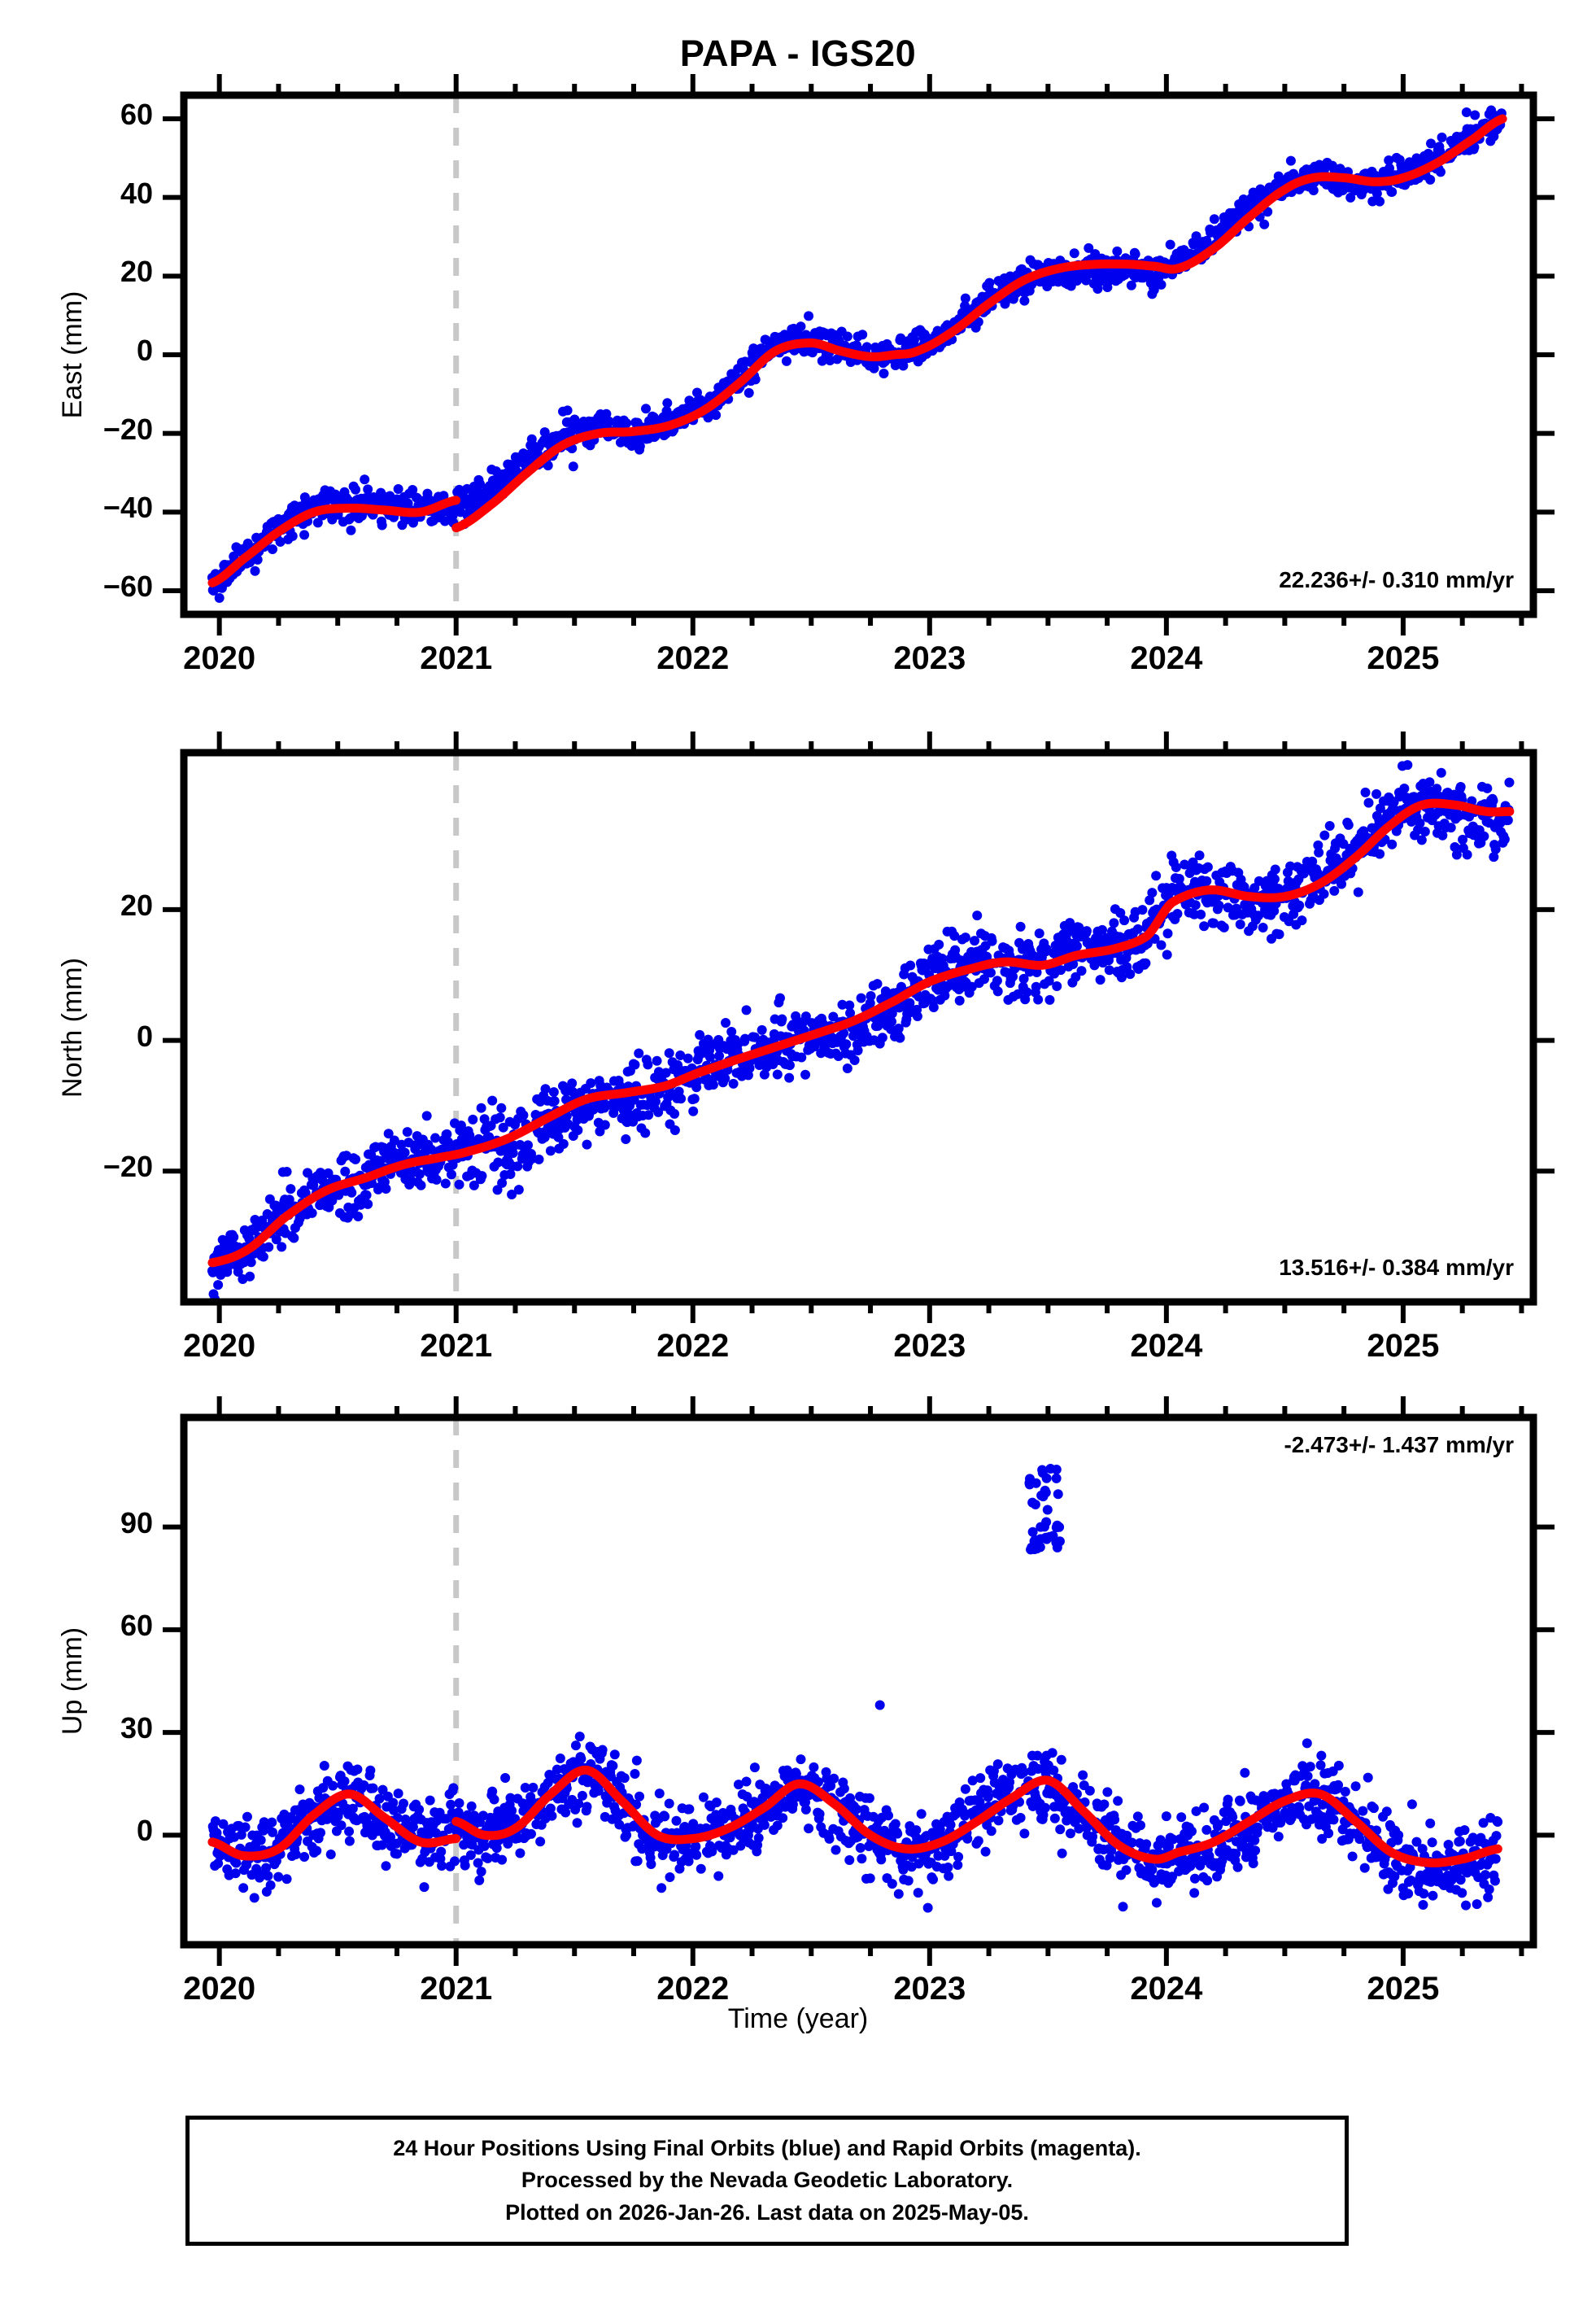 The width and height of the screenshot is (1596, 2306). I want to click on y-tick-label-north: 20, so click(136, 905).